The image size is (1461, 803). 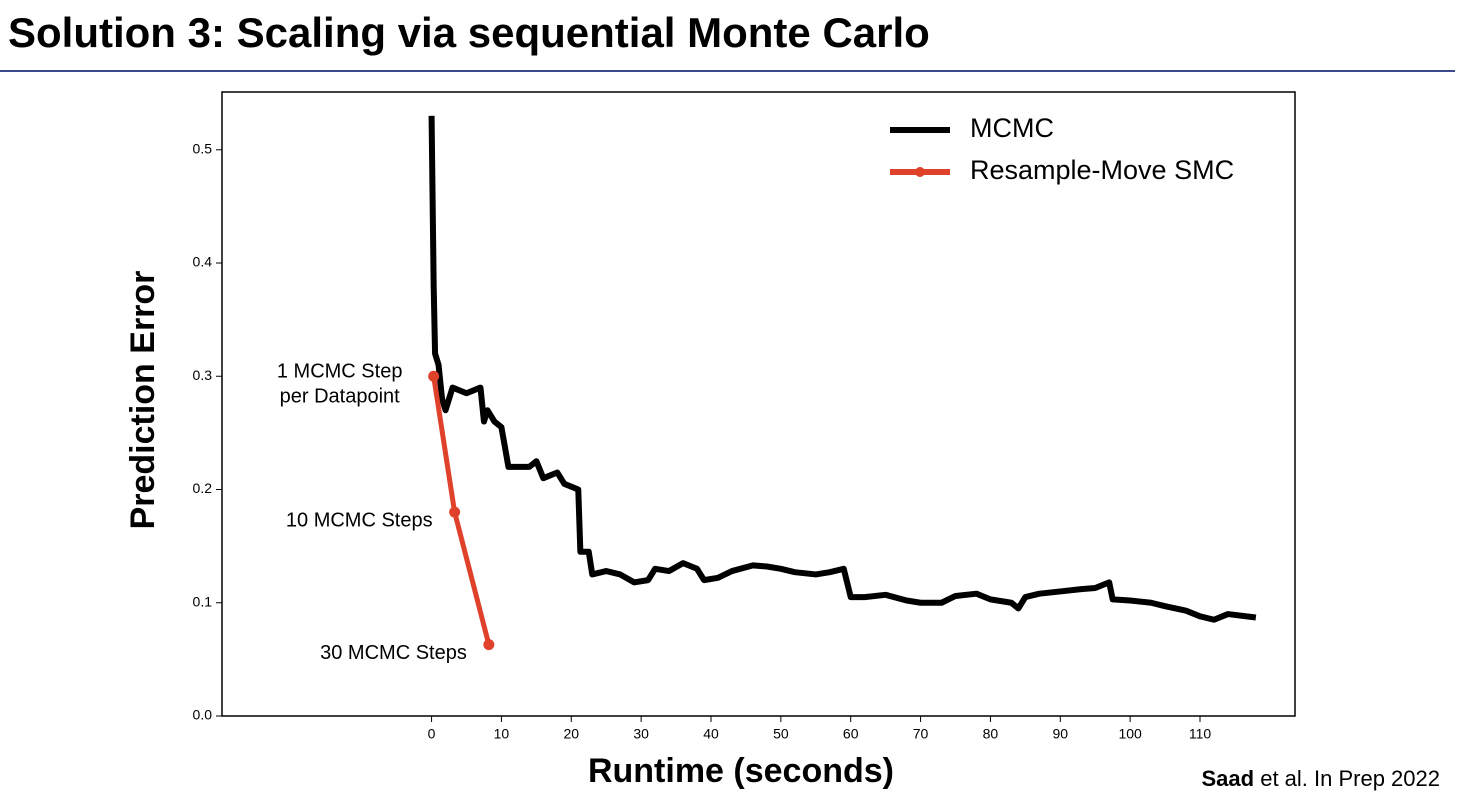 I want to click on x-axis-label: Runtime (seconds), so click(x=741, y=771).